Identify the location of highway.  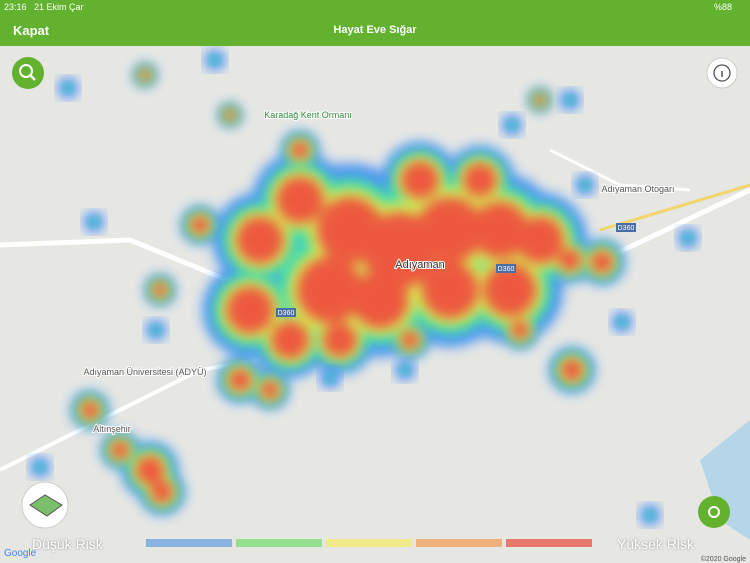
(674, 207).